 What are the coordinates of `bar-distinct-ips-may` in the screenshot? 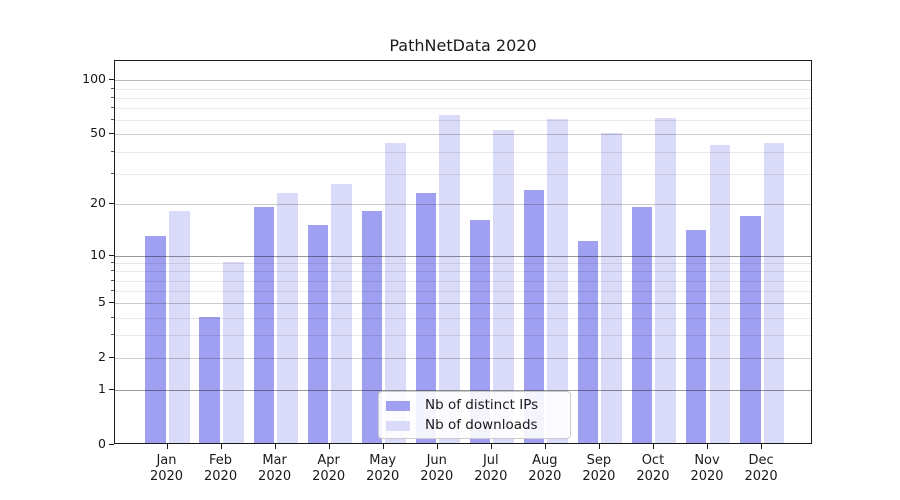 It's located at (372, 327).